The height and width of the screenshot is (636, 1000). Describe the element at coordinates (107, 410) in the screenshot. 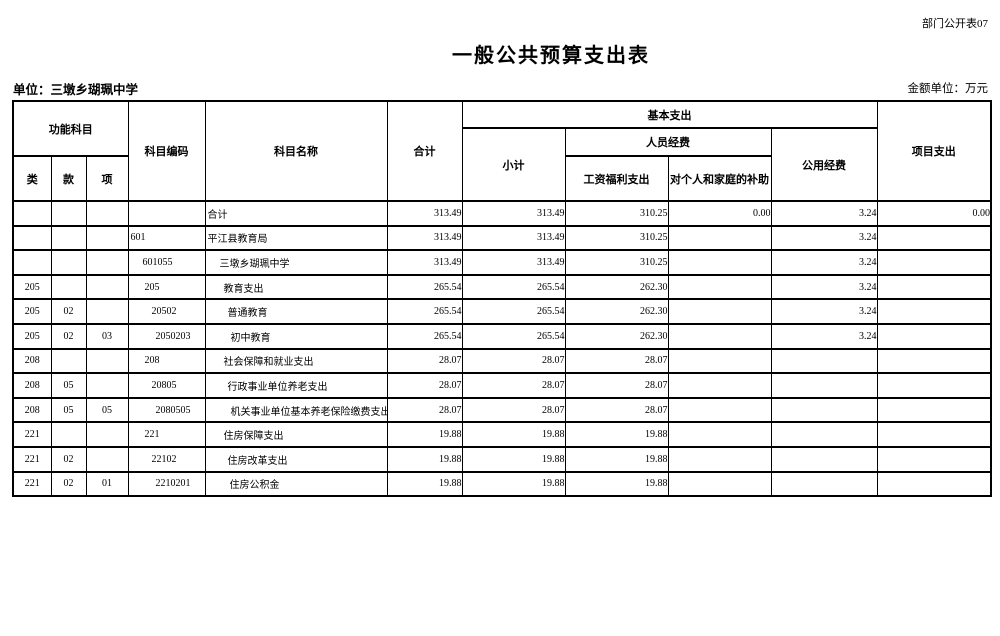

I see `cell-item: 05` at that location.